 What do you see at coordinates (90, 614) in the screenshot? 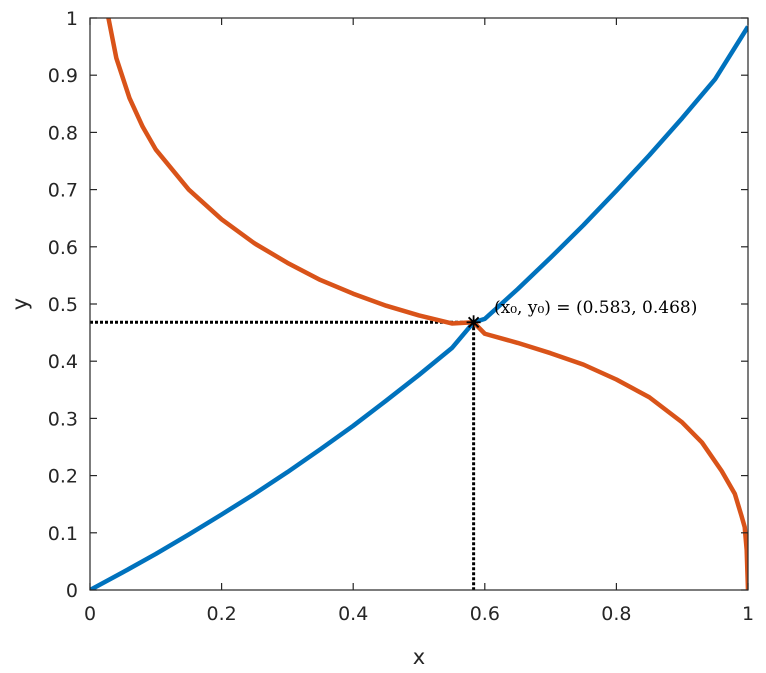
I see `x-tick-label: 0` at bounding box center [90, 614].